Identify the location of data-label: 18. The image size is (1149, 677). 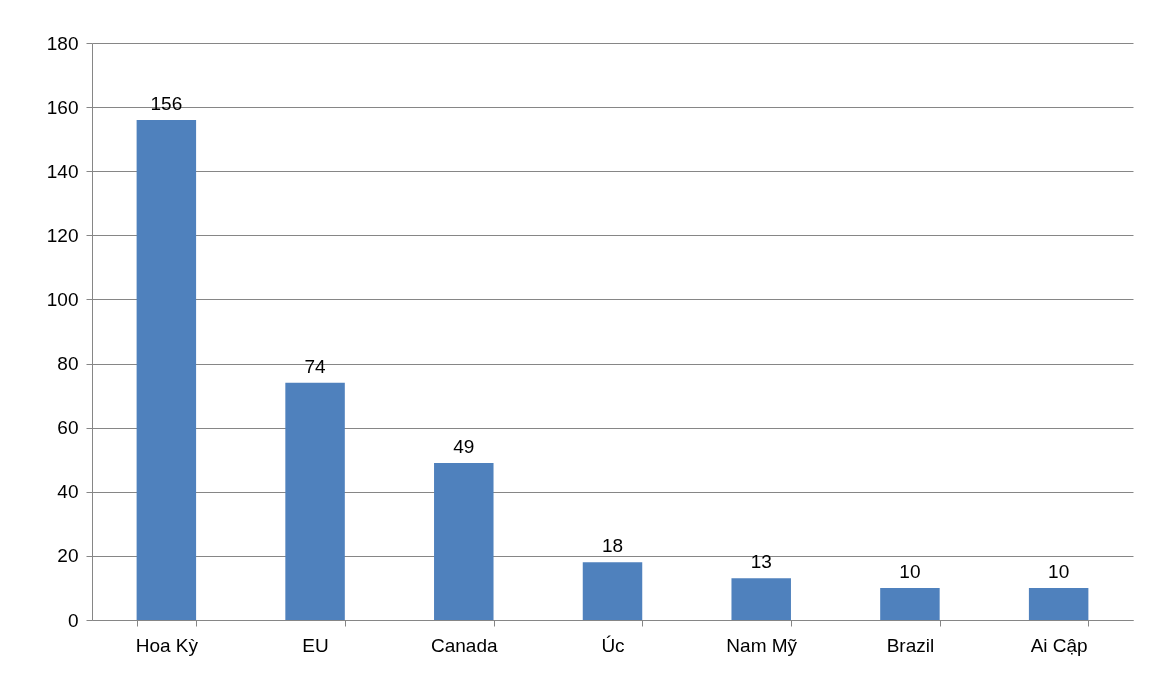
(612, 546).